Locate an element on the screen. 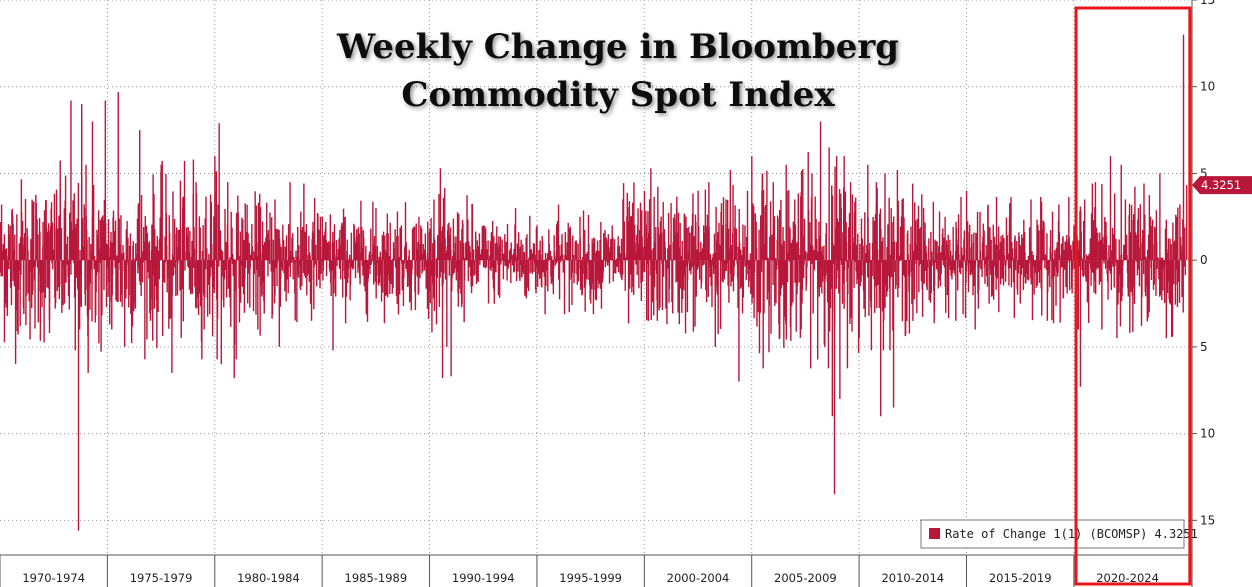 Image resolution: width=1252 pixels, height=587 pixels. legend-label: Rate of Change 1(1) (BCOMSP) 4.3251 is located at coordinates (1071, 534).